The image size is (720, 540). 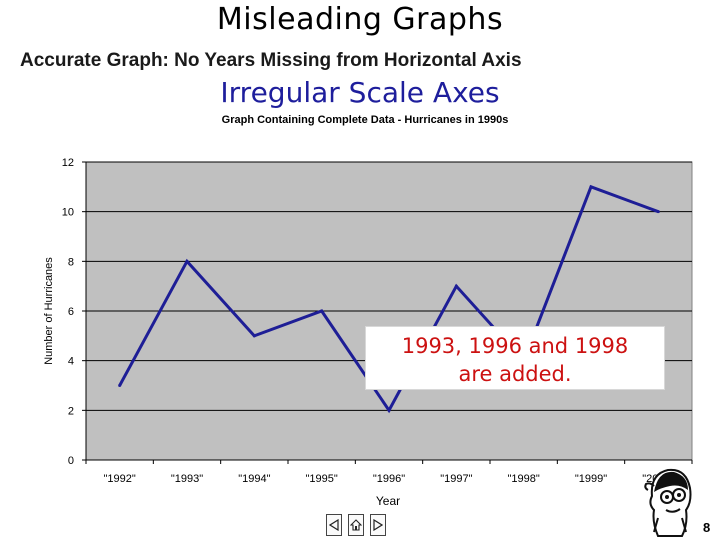 I want to click on x-tick-label: "1998", so click(x=524, y=479).